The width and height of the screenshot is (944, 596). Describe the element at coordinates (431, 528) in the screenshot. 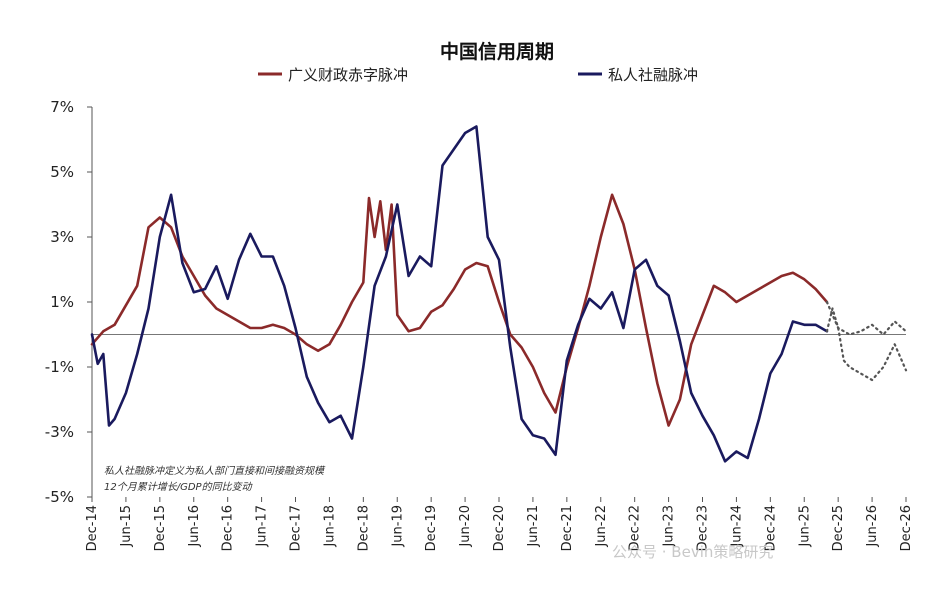

I see `x-tick-label: Dec-19` at that location.